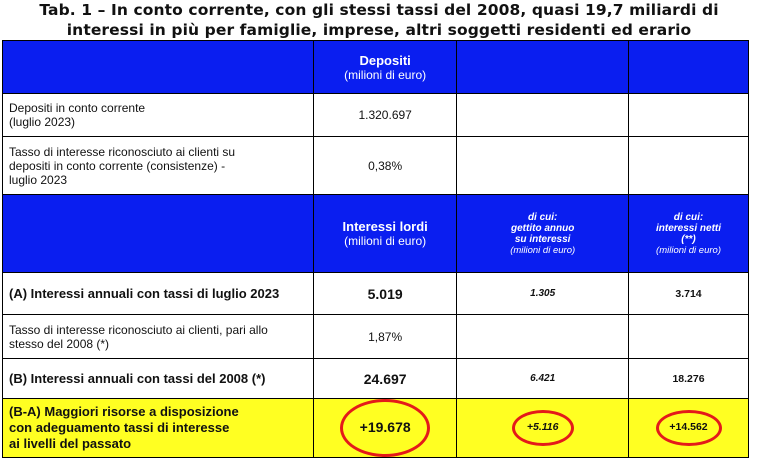  What do you see at coordinates (542, 217) in the screenshot?
I see `header-gettito-line: di cui:` at bounding box center [542, 217].